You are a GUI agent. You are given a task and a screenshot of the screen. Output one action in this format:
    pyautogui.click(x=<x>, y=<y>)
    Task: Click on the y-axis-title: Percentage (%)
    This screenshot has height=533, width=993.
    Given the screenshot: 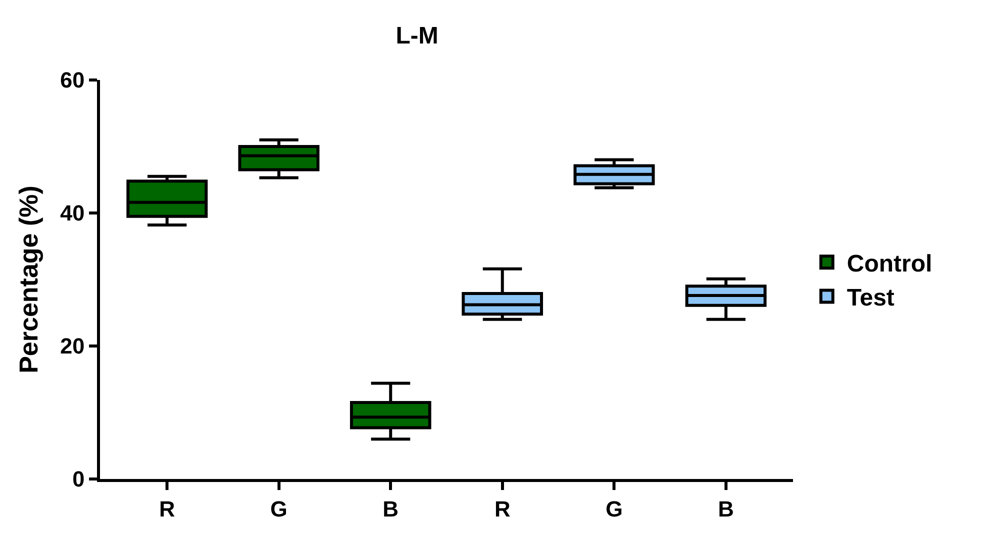 What is the action you would take?
    pyautogui.click(x=29, y=280)
    